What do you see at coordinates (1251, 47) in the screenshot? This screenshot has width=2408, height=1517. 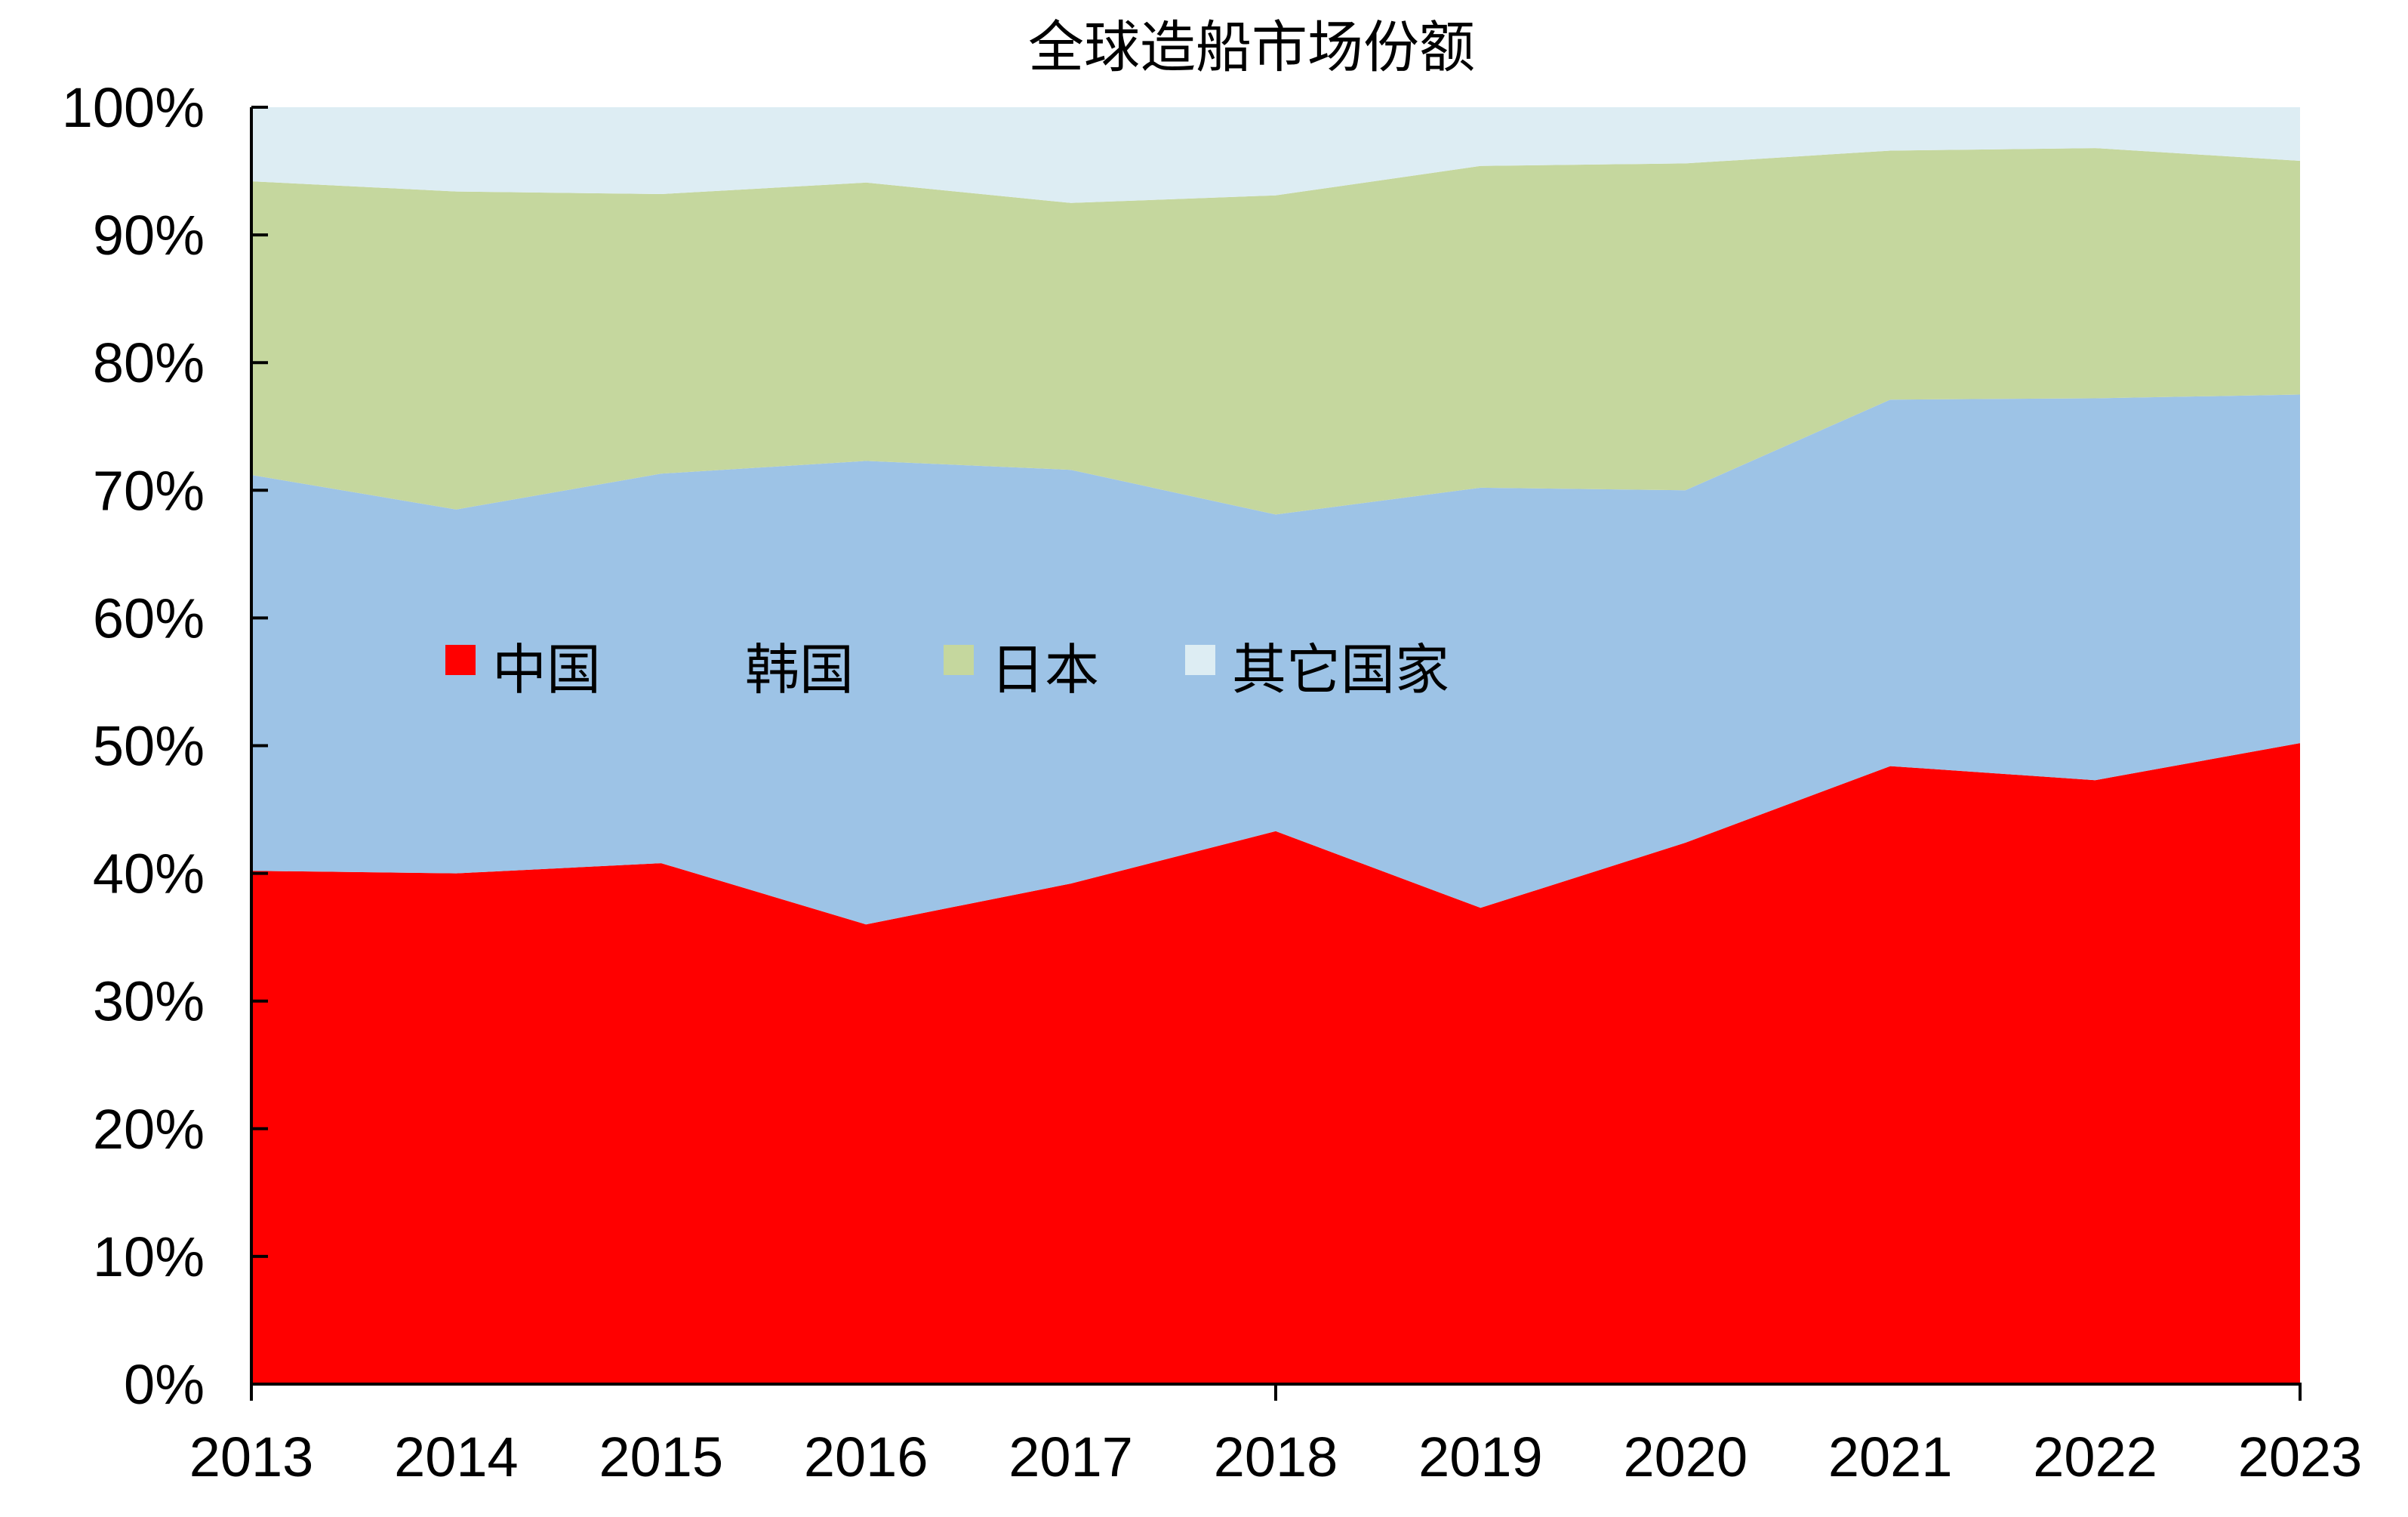 I see `chart-title: 全球造船市场份额` at bounding box center [1251, 47].